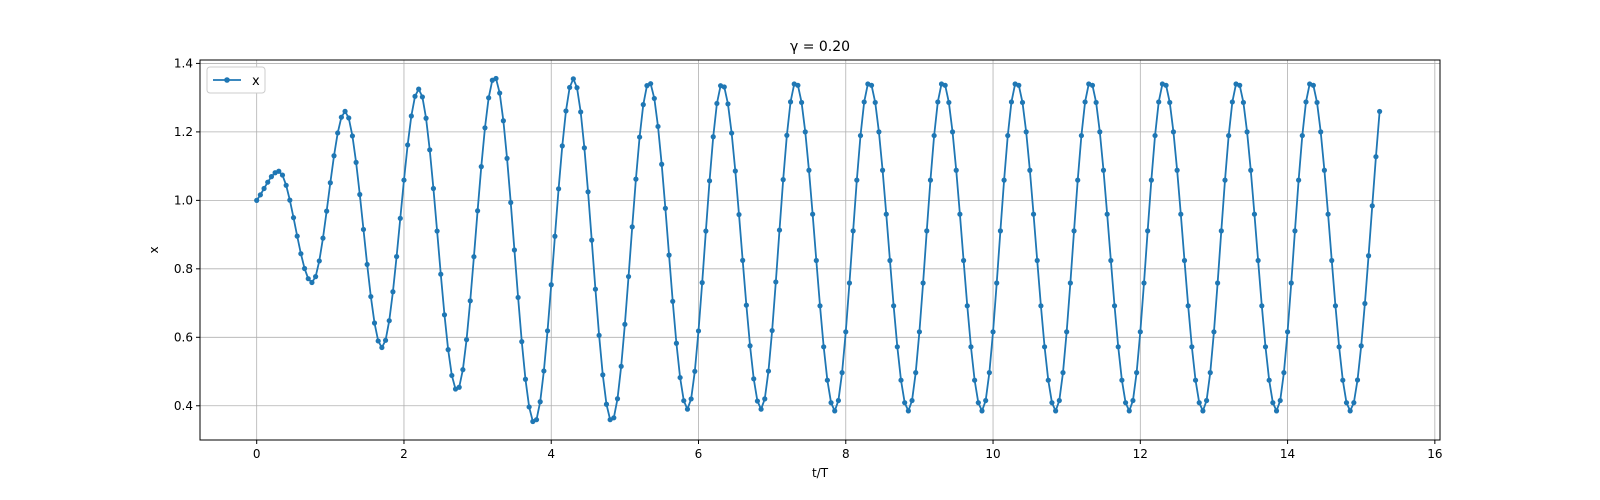 The image size is (1600, 500). I want to click on x-tick-label: 0, so click(257, 454).